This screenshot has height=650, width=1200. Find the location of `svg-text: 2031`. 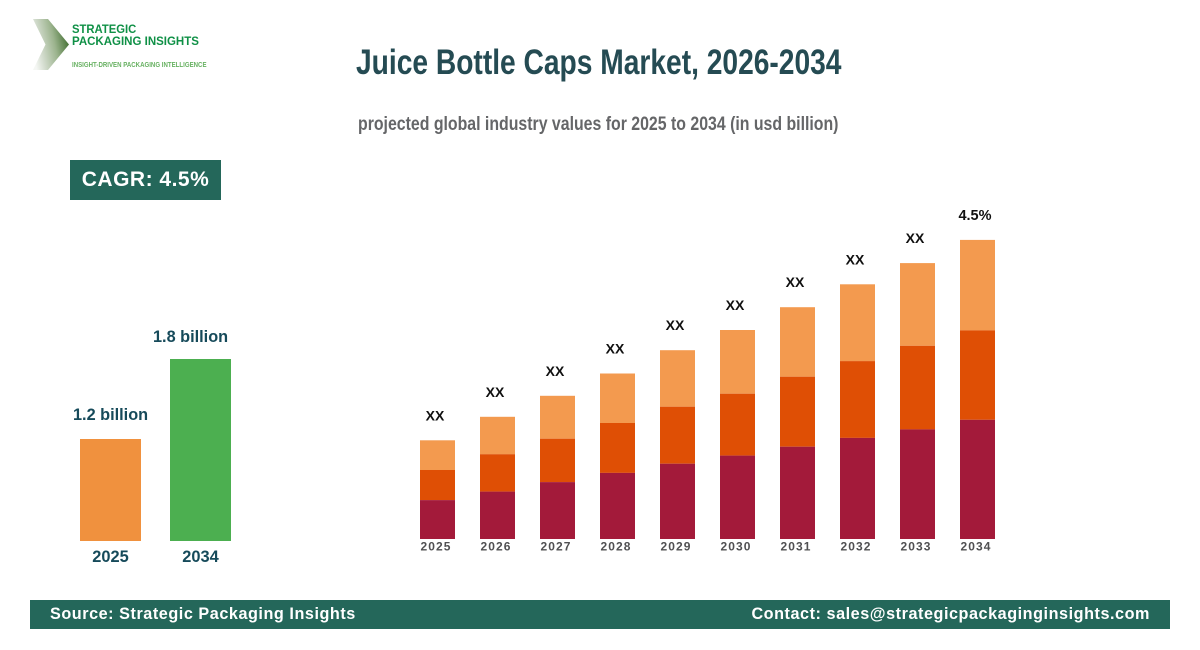

svg-text: 2031 is located at coordinates (795, 547).